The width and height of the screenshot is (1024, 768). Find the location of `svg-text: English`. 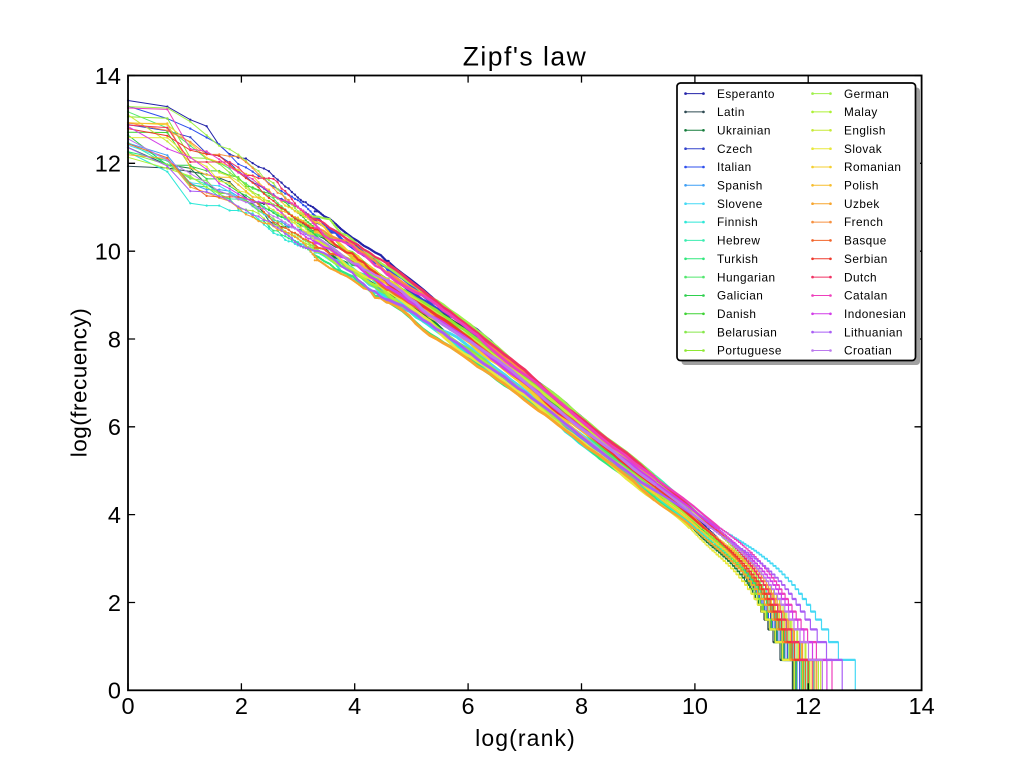

svg-text: English is located at coordinates (865, 131).